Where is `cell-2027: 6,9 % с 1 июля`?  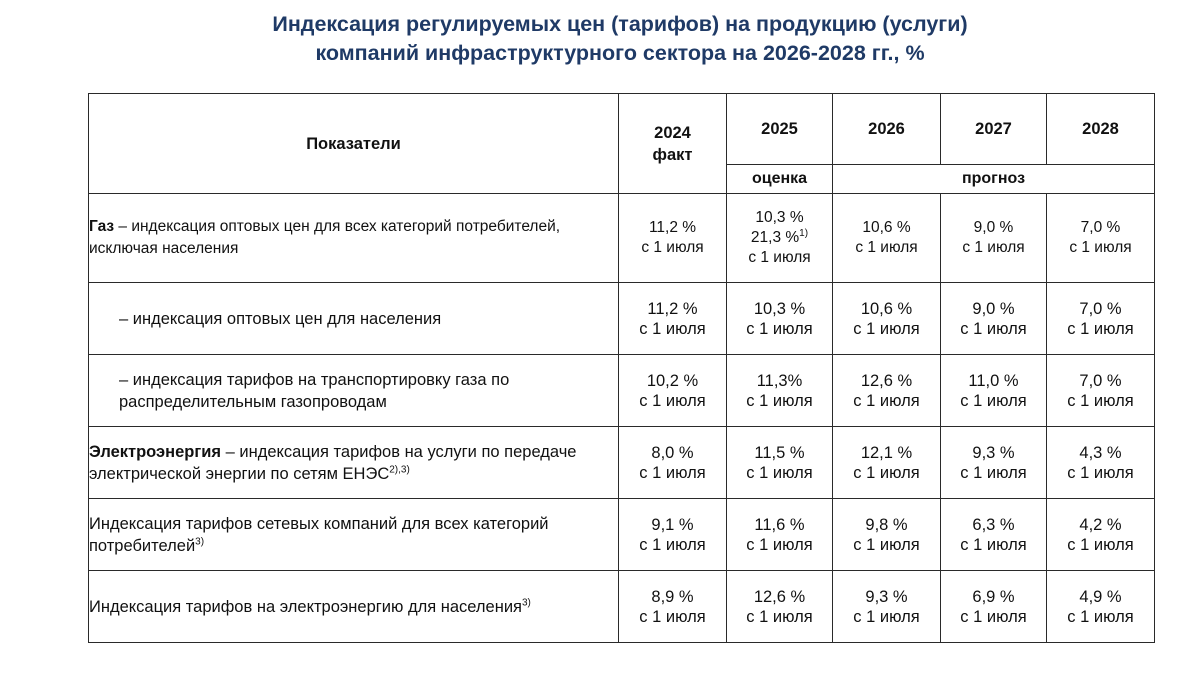
cell-2027: 6,9 % с 1 июля is located at coordinates (993, 606).